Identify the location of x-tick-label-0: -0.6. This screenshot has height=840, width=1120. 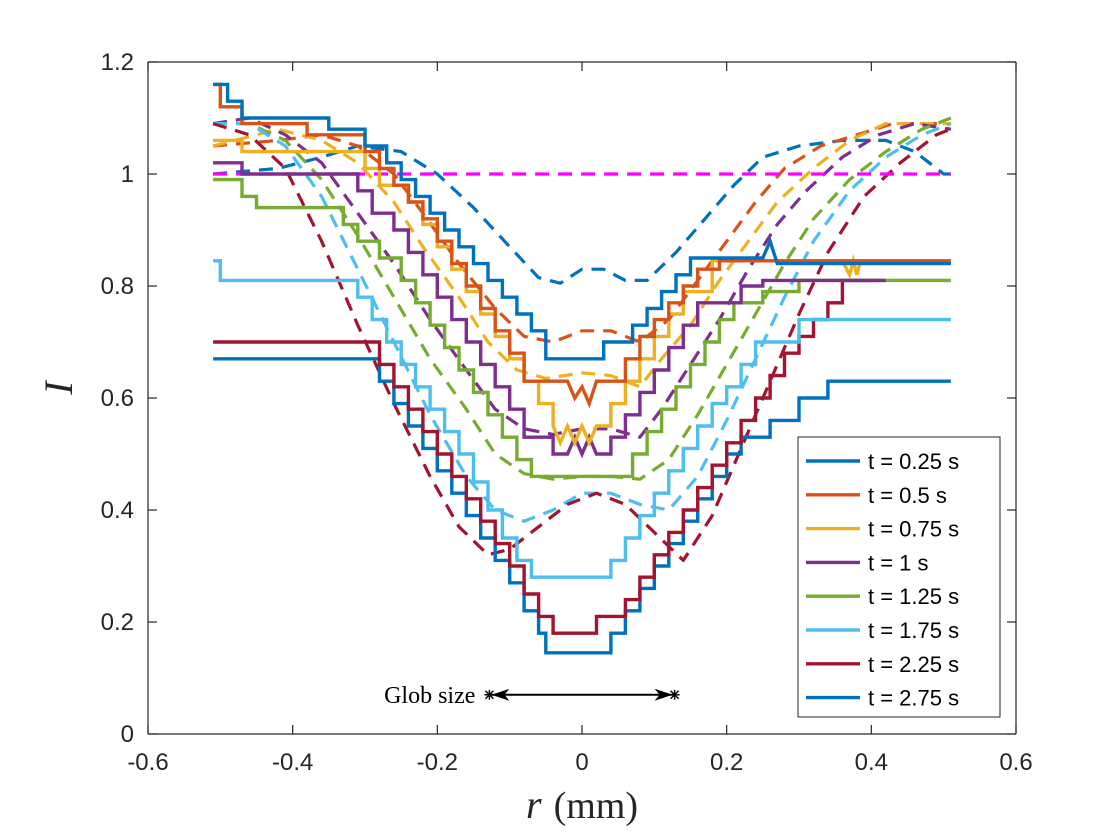
(147, 762).